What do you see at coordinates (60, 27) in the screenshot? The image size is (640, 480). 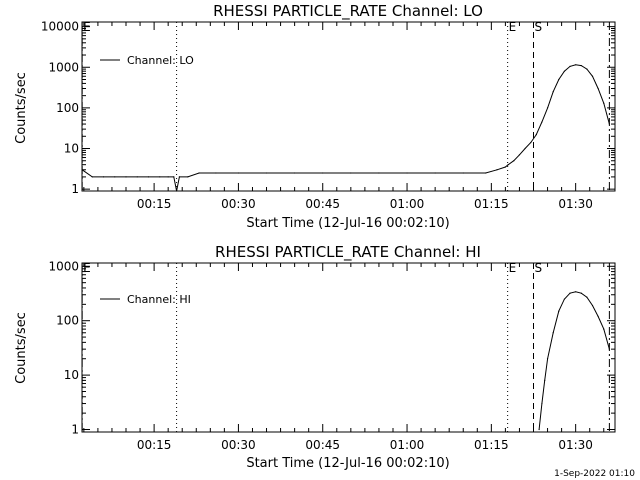 I see `y-tick-label: 10000` at bounding box center [60, 27].